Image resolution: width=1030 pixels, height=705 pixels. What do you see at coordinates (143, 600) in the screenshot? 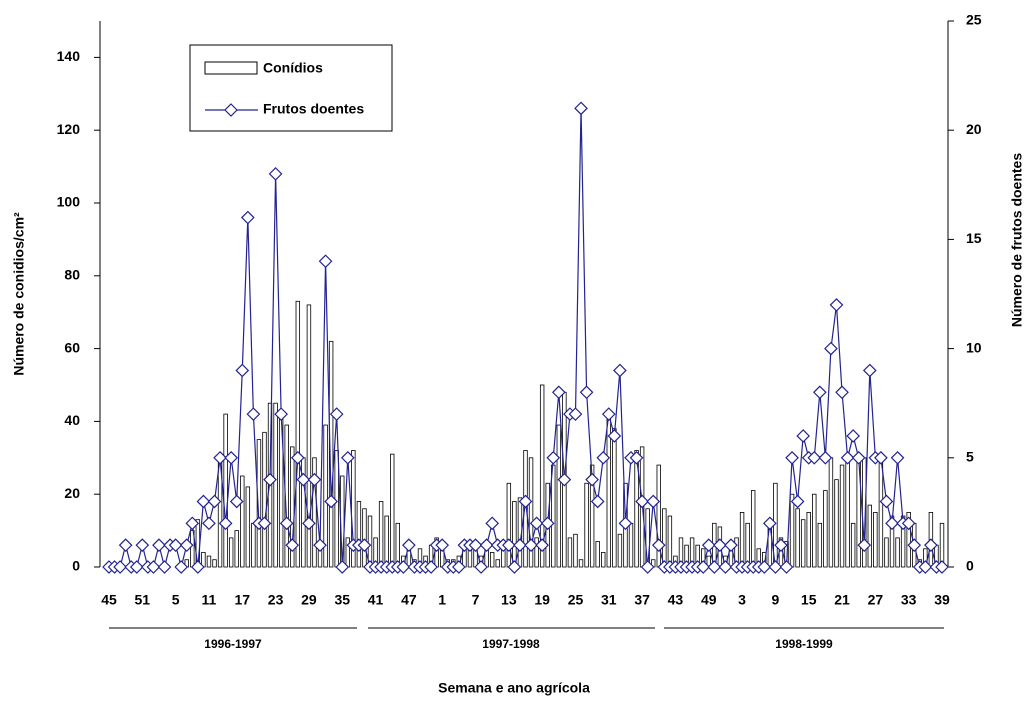
I see `x-tick-label: 51` at bounding box center [143, 600].